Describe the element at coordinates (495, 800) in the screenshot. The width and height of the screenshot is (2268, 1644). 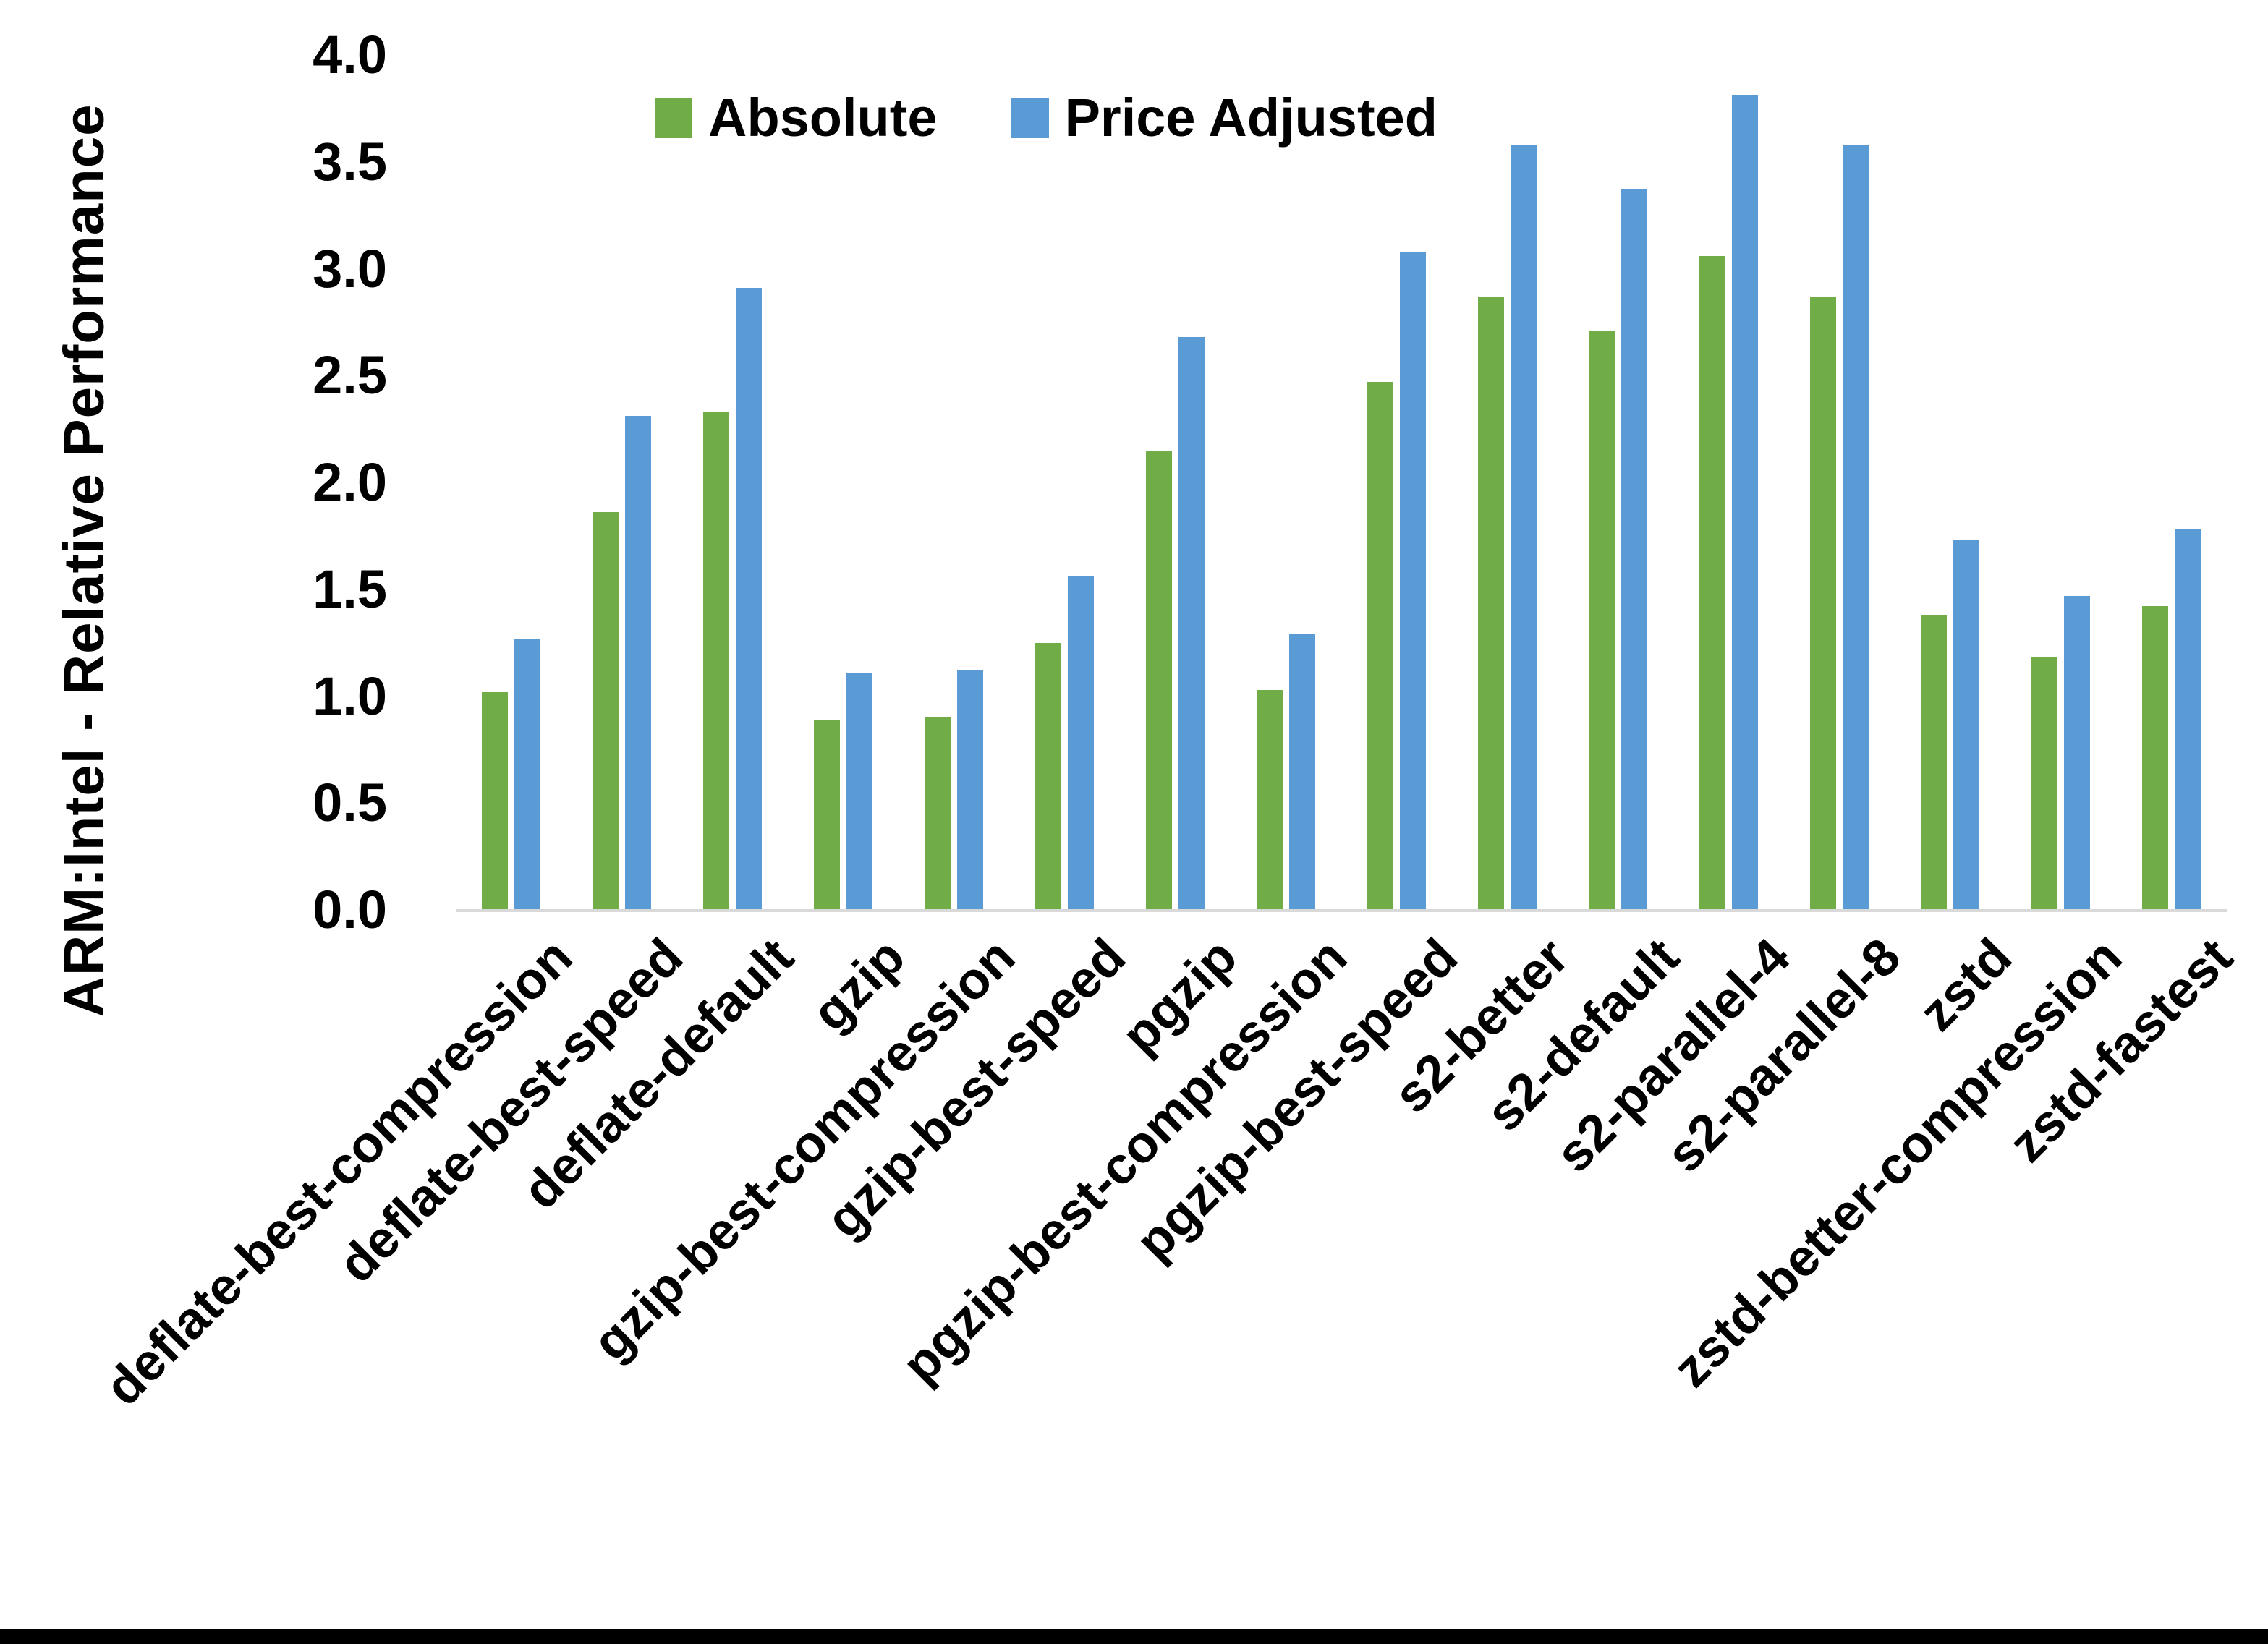
I see `bar-absolute-deflate-best-compression` at that location.